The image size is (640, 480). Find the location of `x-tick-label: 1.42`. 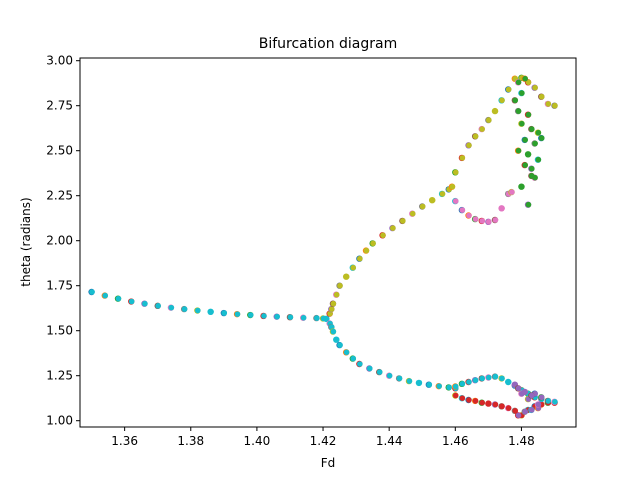

x-tick-label: 1.42 is located at coordinates (323, 441).